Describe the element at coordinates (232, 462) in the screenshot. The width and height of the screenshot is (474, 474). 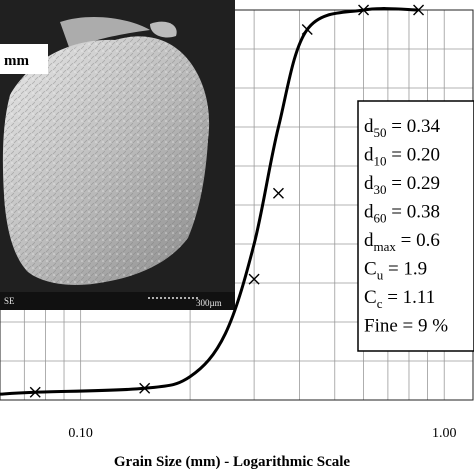
I see `x-axis-title: Grain Size (mm) - Logarithmic Scale` at that location.